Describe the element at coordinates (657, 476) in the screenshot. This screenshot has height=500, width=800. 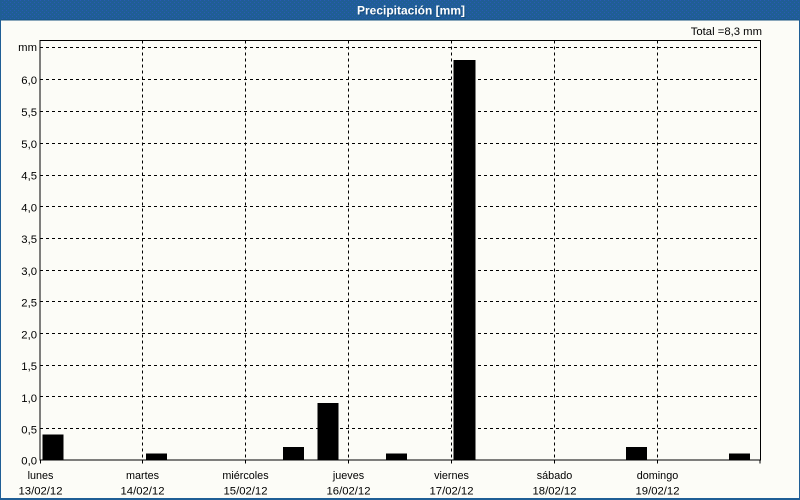
I see `svg-text: domingo` at that location.